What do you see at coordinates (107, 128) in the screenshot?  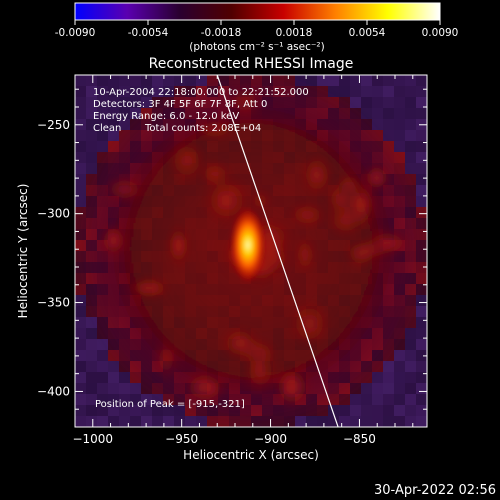 I see `annotation-algorithm: Clean` at bounding box center [107, 128].